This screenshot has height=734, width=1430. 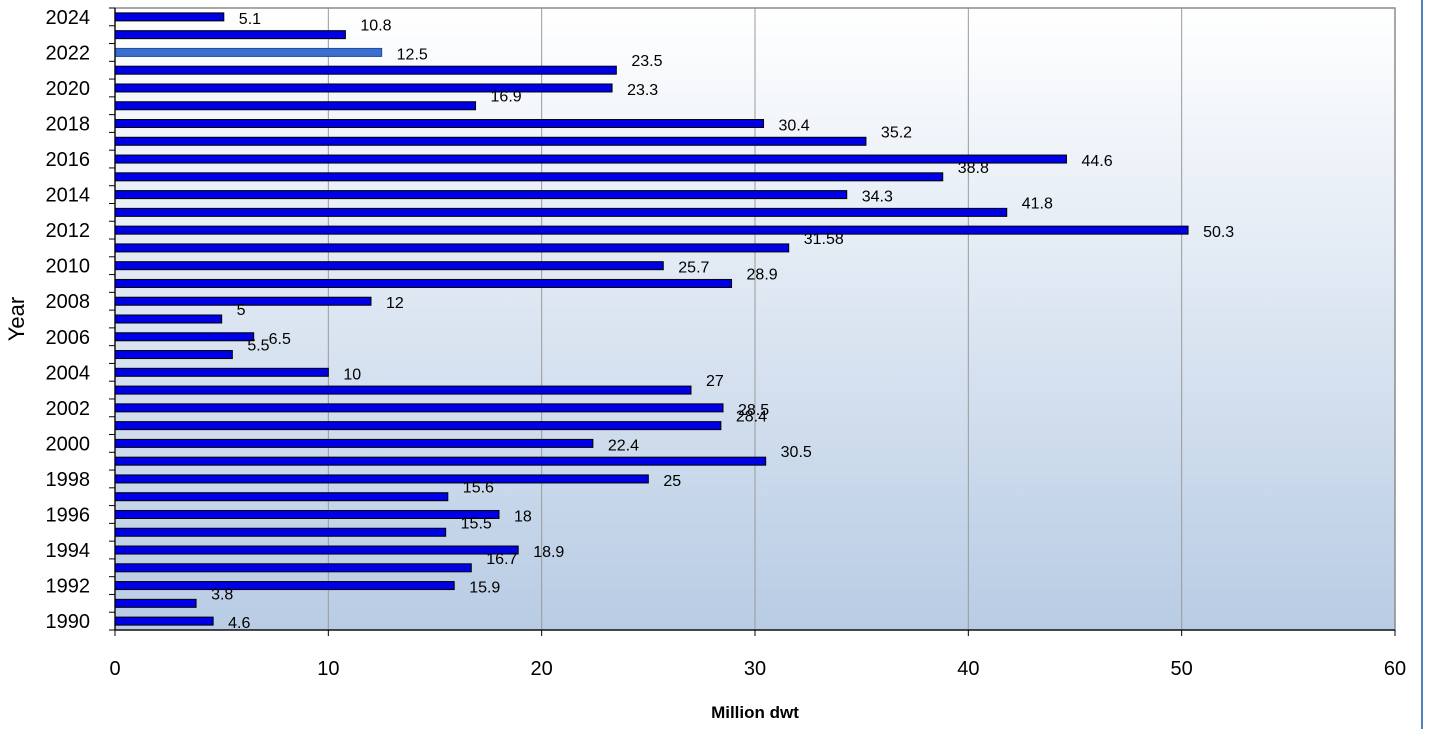 I want to click on x-tick-label-20: 20, so click(x=542, y=669).